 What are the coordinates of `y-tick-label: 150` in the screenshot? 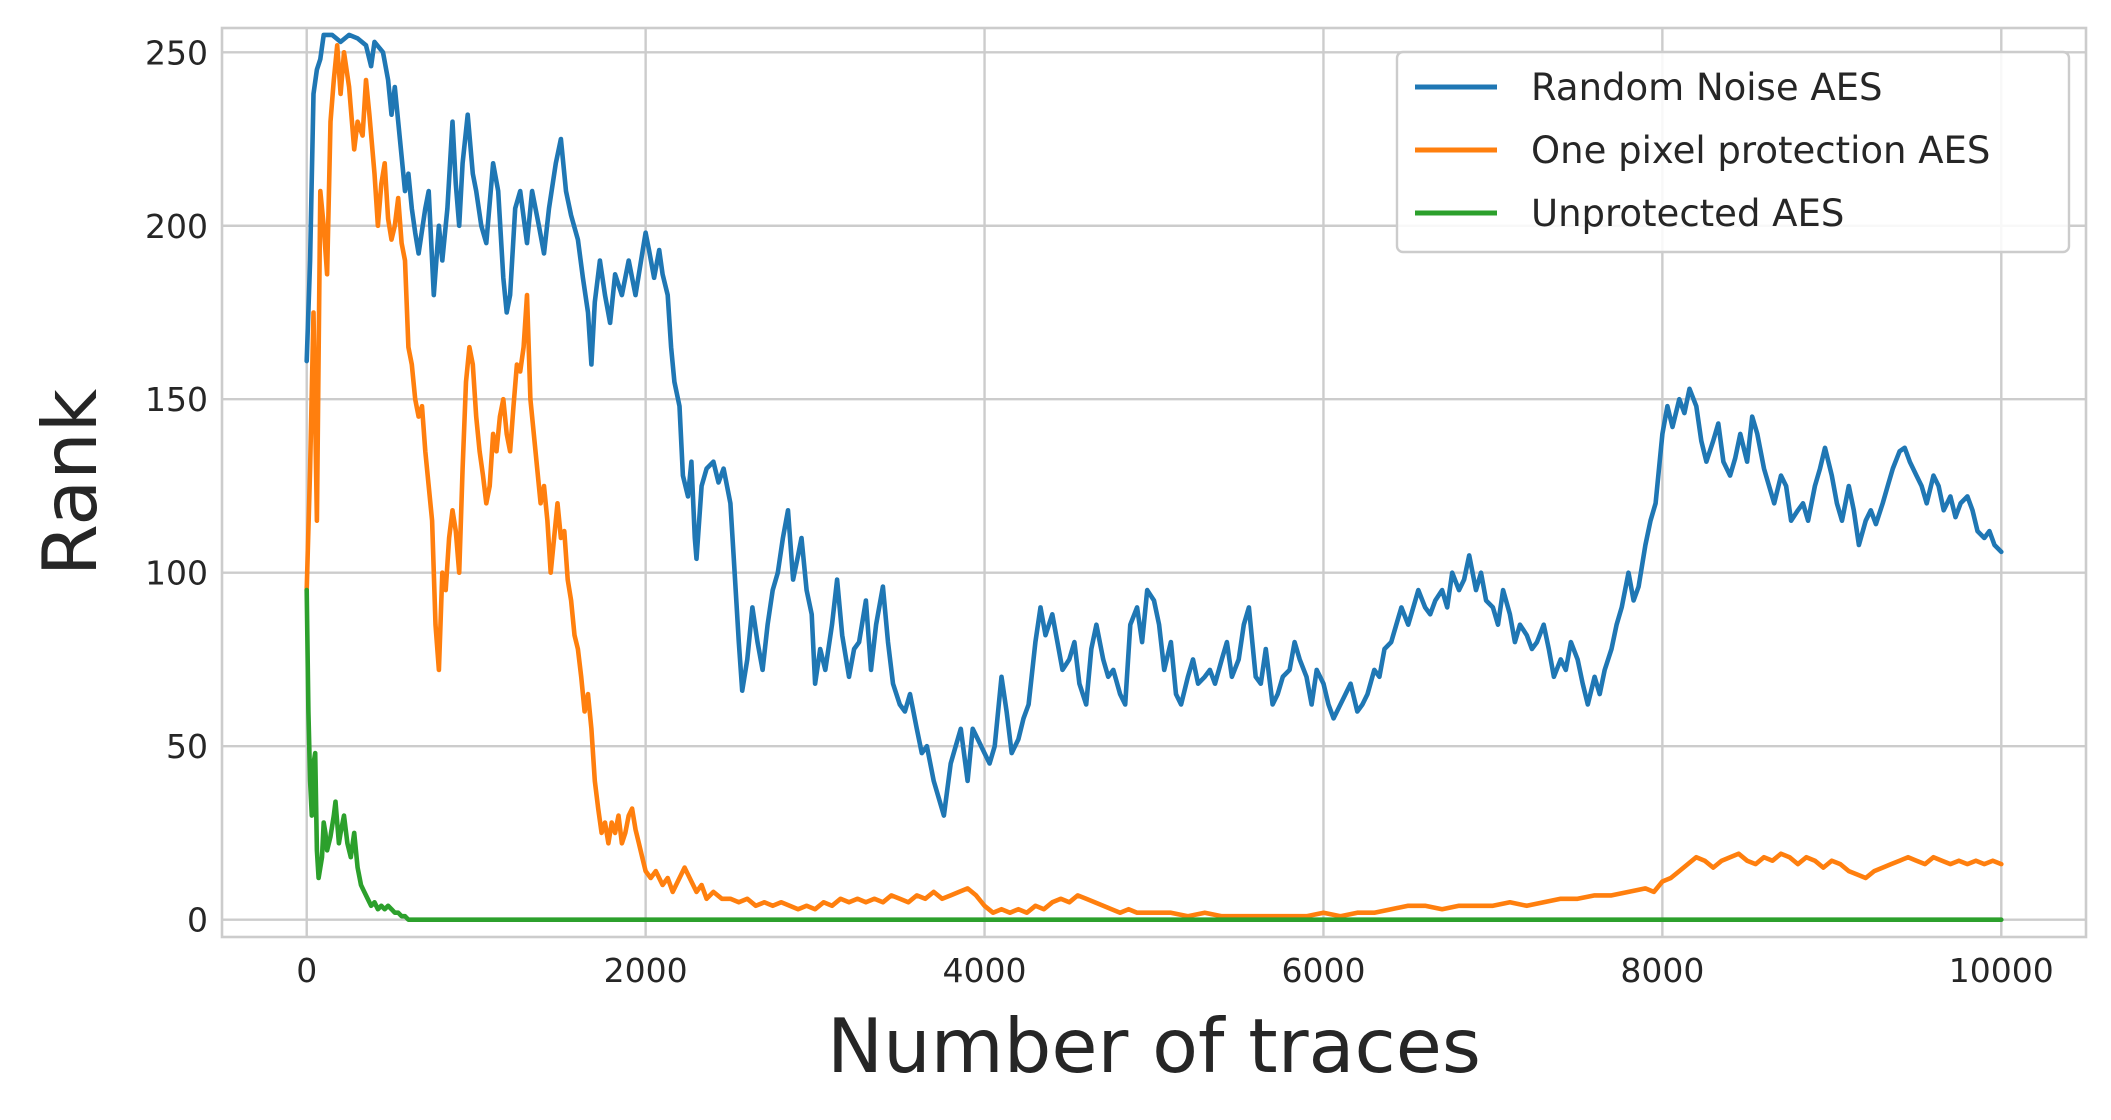 It's located at (176, 399).